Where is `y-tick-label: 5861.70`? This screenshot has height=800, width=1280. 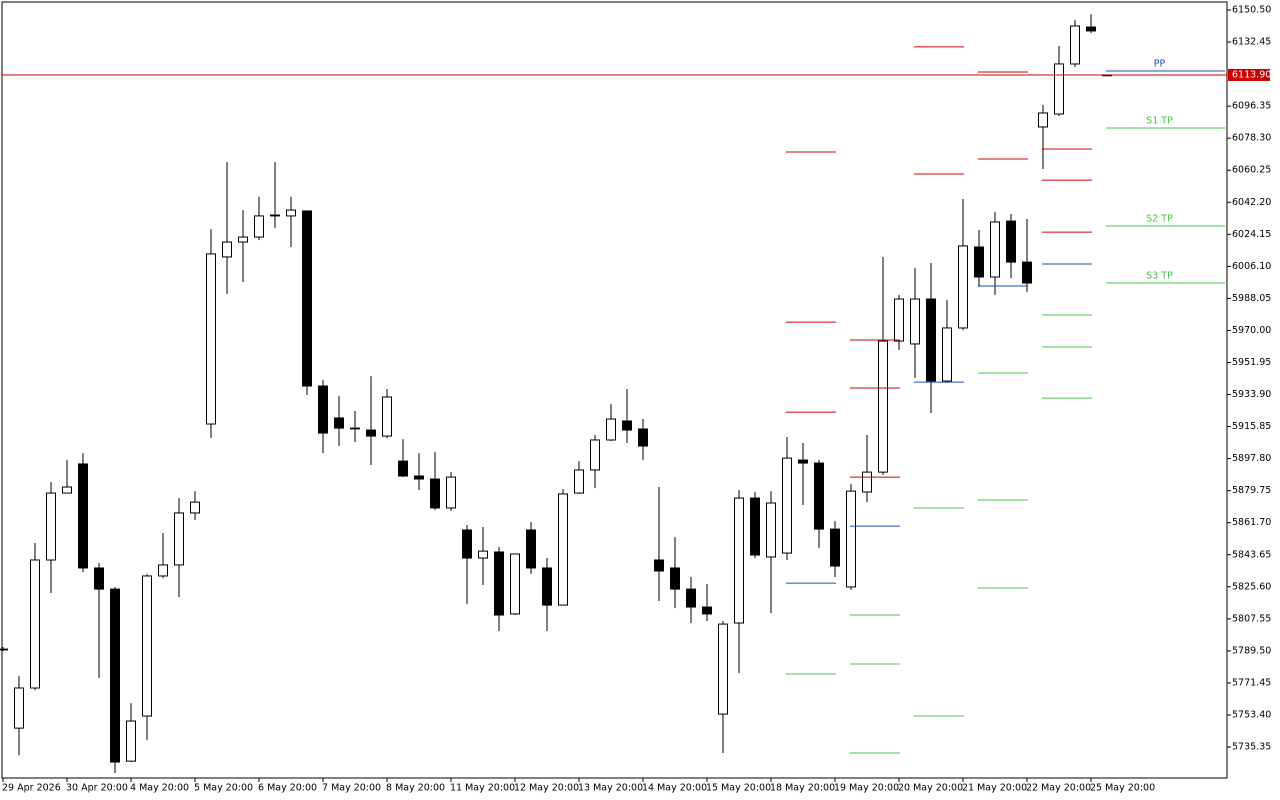 y-tick-label: 5861.70 is located at coordinates (1251, 522).